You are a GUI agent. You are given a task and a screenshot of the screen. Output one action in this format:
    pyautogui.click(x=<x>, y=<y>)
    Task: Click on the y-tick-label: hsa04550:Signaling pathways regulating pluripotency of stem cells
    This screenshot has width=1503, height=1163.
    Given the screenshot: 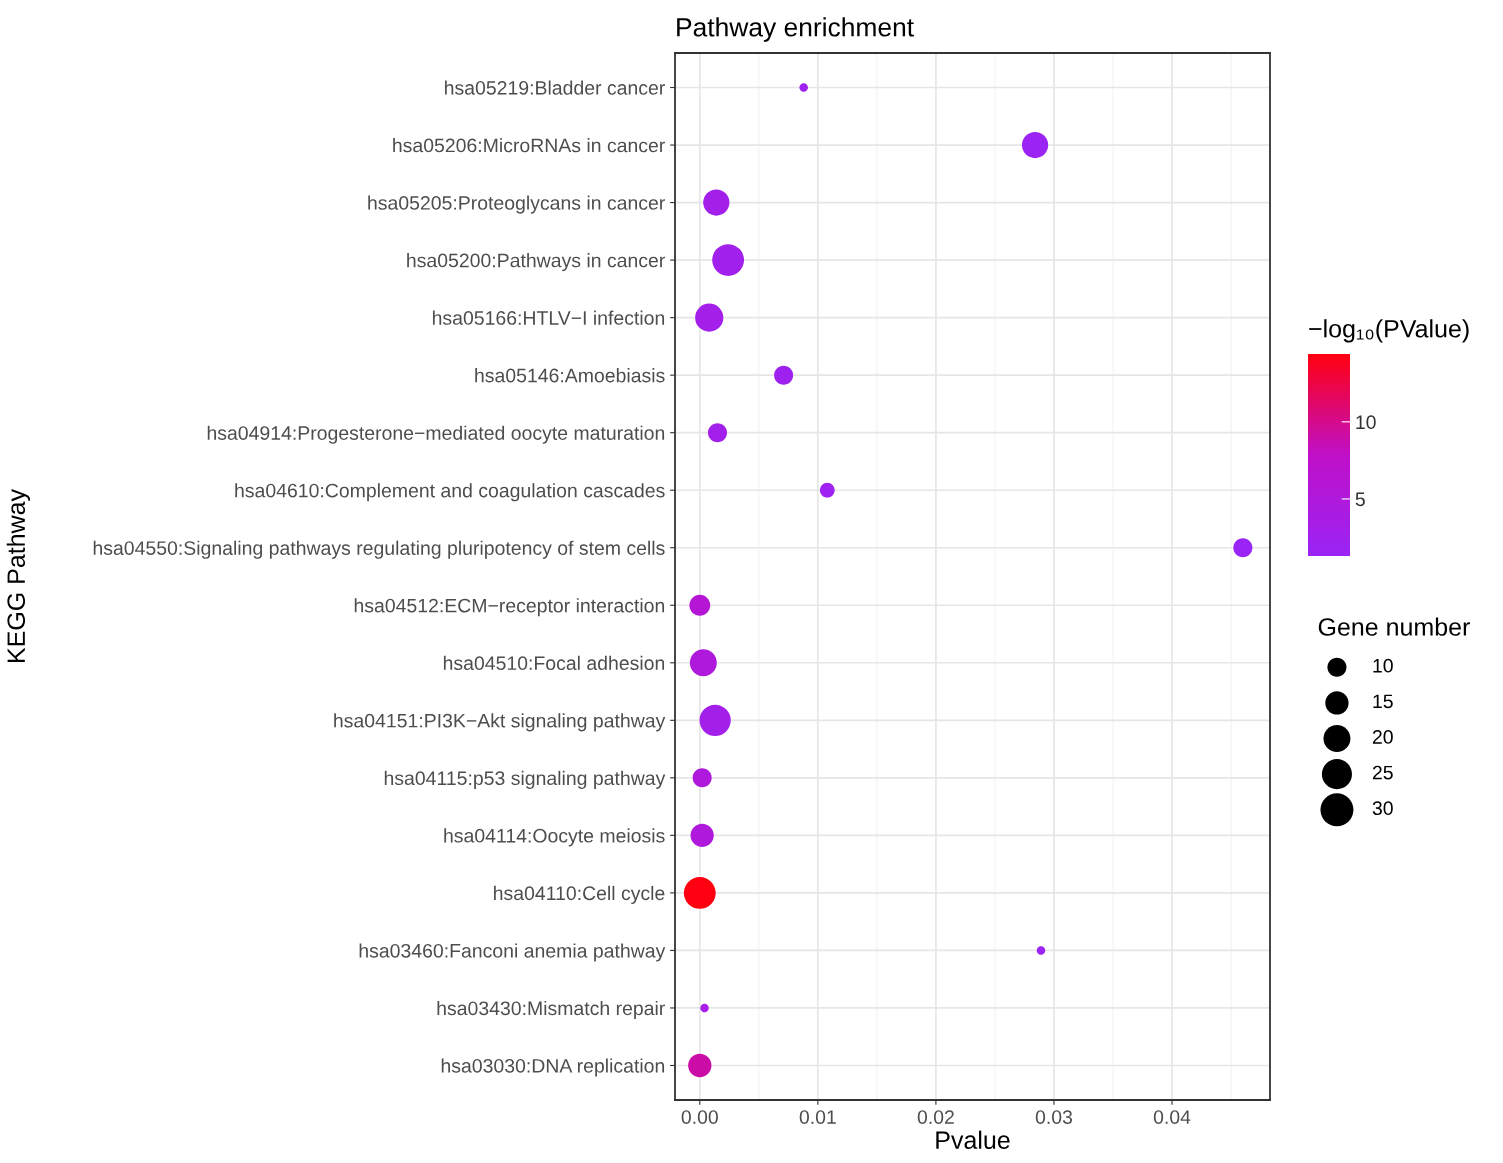 What is the action you would take?
    pyautogui.click(x=379, y=549)
    